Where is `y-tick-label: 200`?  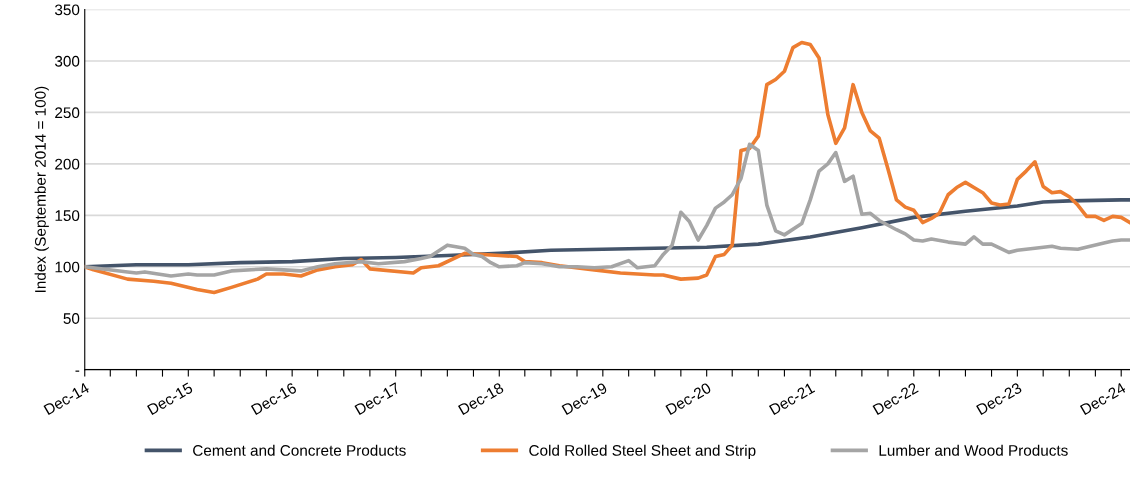
y-tick-label: 200 is located at coordinates (67, 164).